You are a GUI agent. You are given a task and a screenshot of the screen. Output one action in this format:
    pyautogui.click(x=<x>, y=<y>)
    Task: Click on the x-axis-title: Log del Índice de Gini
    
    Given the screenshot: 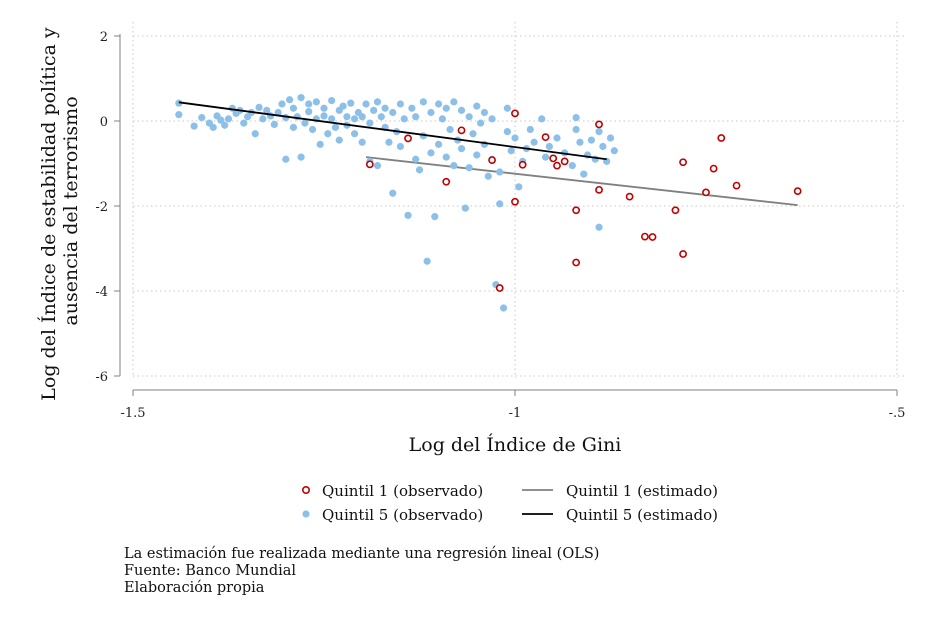 What is the action you would take?
    pyautogui.click(x=515, y=444)
    